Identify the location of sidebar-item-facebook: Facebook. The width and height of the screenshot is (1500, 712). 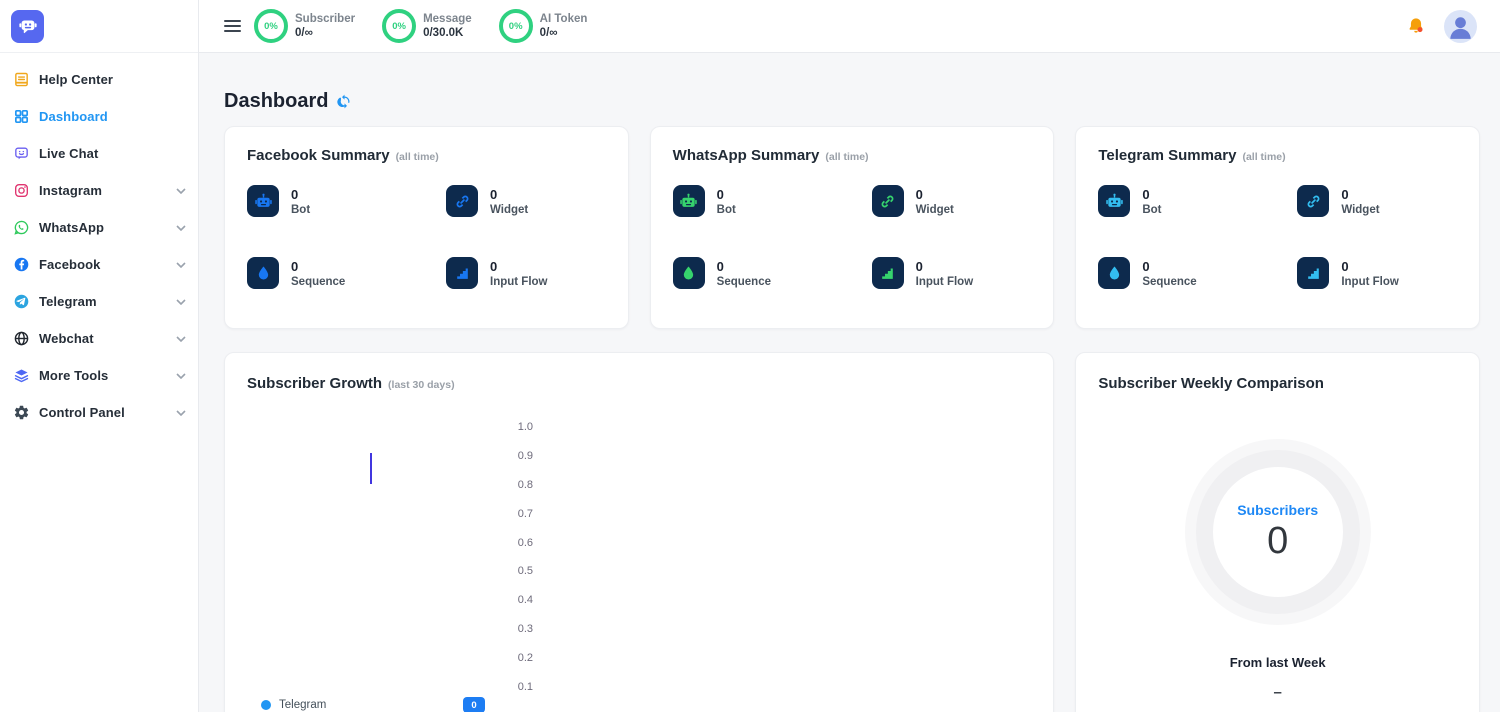
(99, 264).